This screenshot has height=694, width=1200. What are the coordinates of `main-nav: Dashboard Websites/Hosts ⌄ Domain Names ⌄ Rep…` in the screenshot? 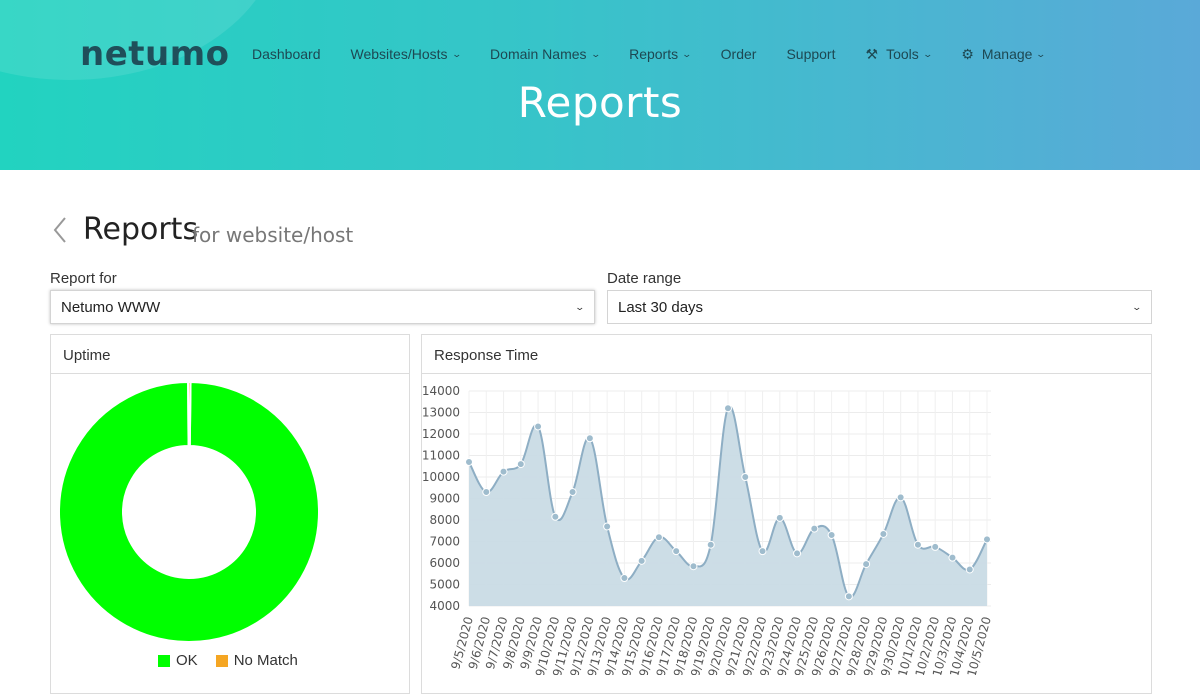 It's located at (663, 54).